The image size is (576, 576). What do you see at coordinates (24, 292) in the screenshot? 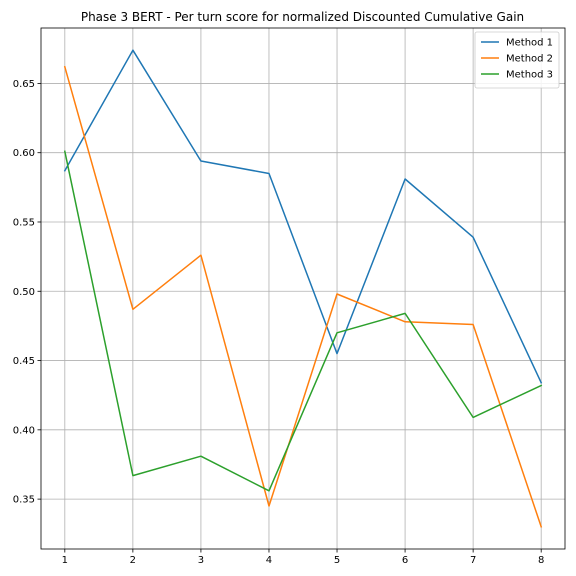
I see `y-tick-label: 0.50` at bounding box center [24, 292].